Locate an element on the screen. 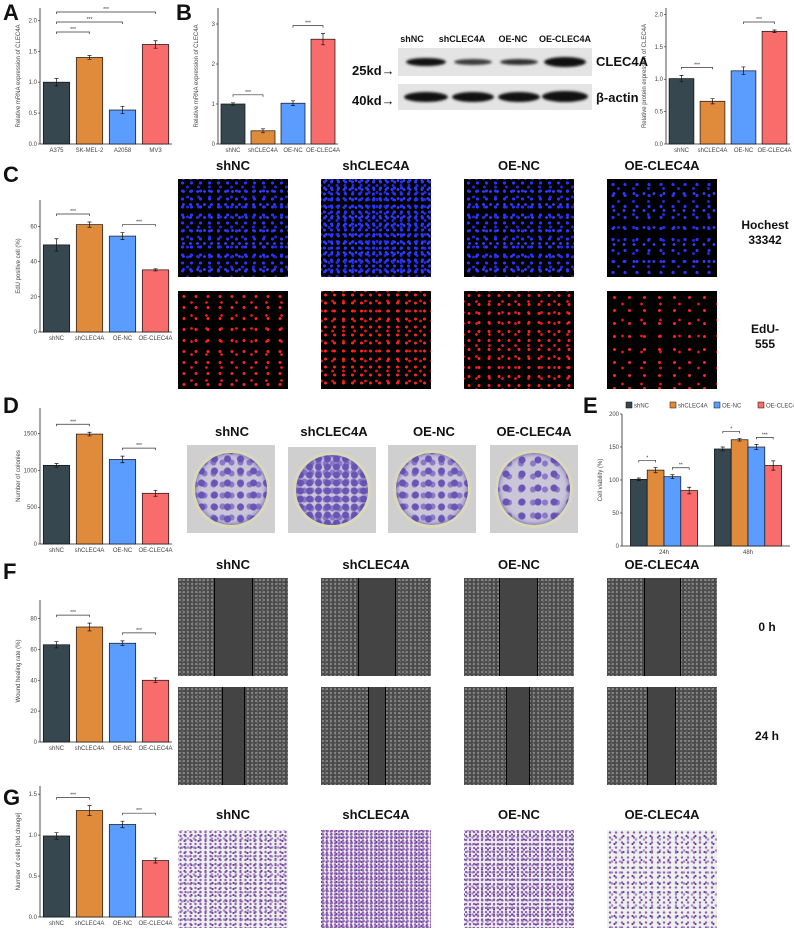  panel-letter-a: A is located at coordinates (11, 12).